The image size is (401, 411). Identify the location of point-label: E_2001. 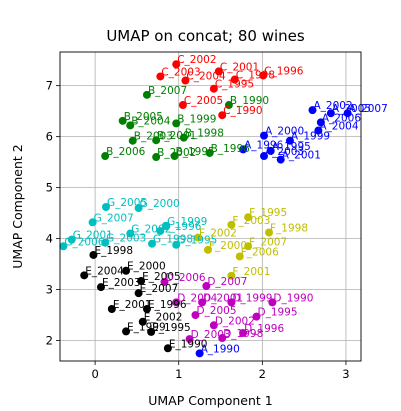
(132, 305).